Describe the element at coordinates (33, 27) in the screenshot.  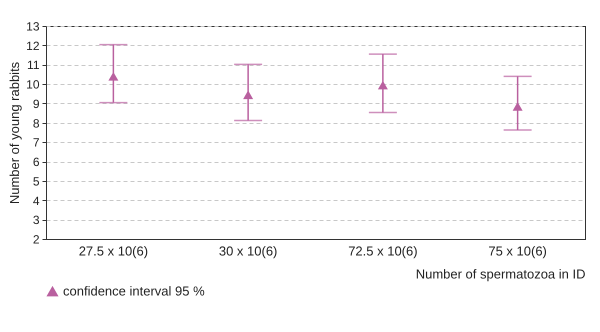
I see `y-tick-label: 13` at that location.